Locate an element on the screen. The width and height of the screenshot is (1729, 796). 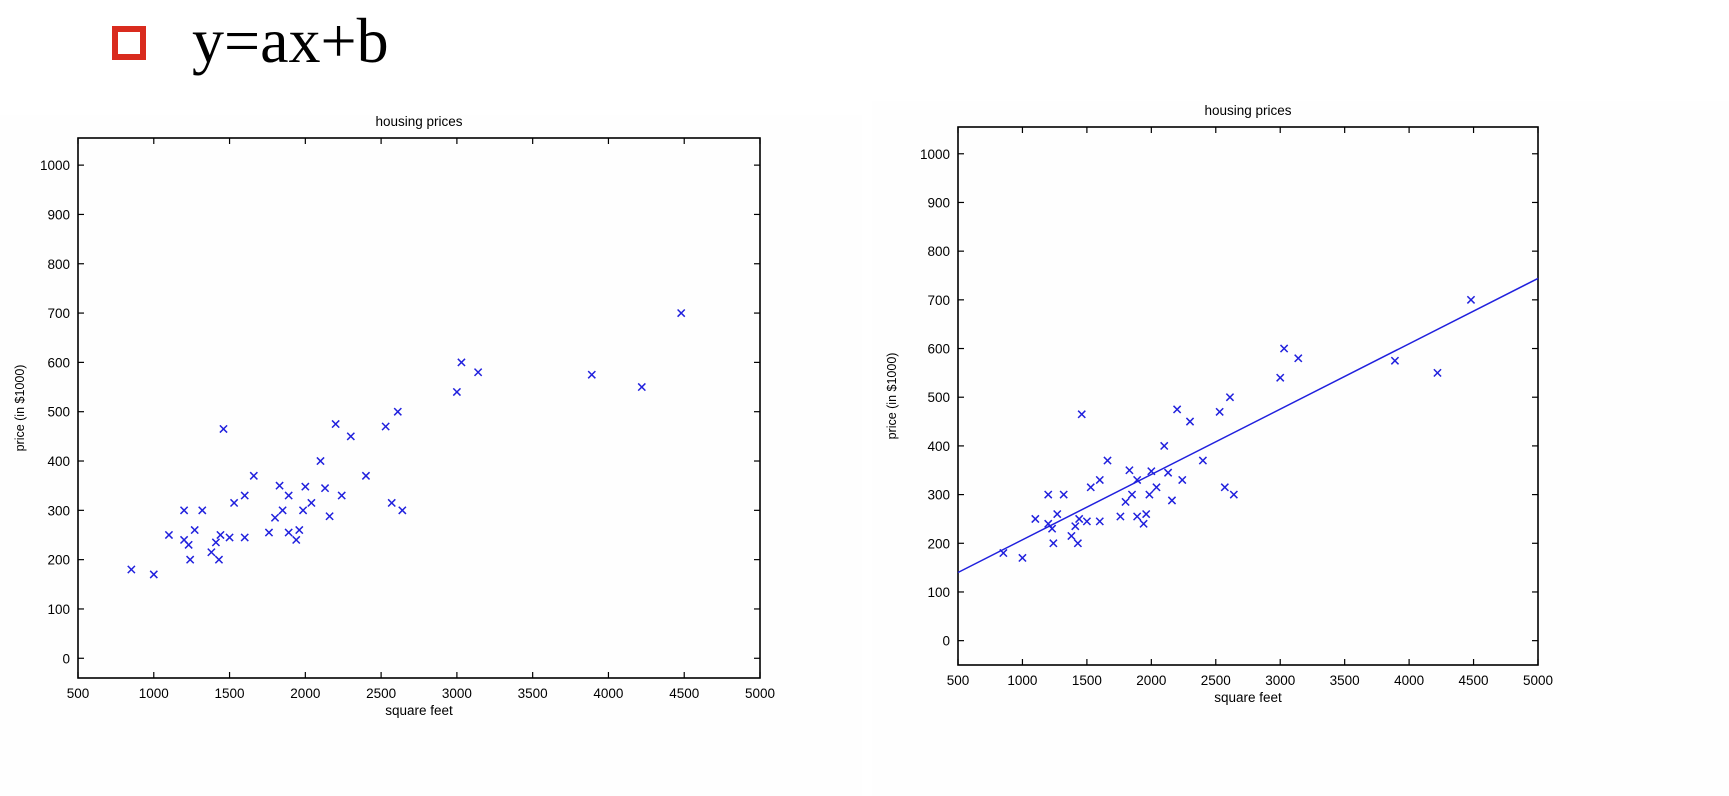
x-tick-label: 500 is located at coordinates (78, 693).